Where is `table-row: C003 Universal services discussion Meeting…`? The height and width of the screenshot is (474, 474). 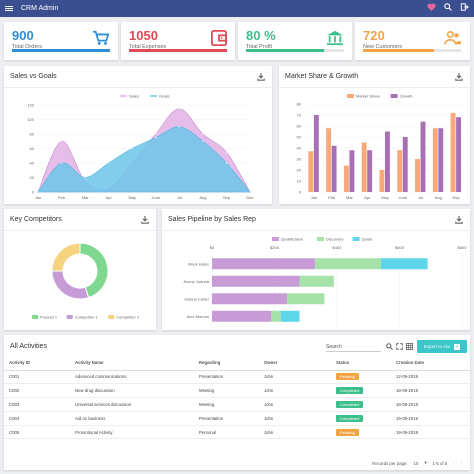 table-row: C003 Universal services discussion Meeting… is located at coordinates (237, 404).